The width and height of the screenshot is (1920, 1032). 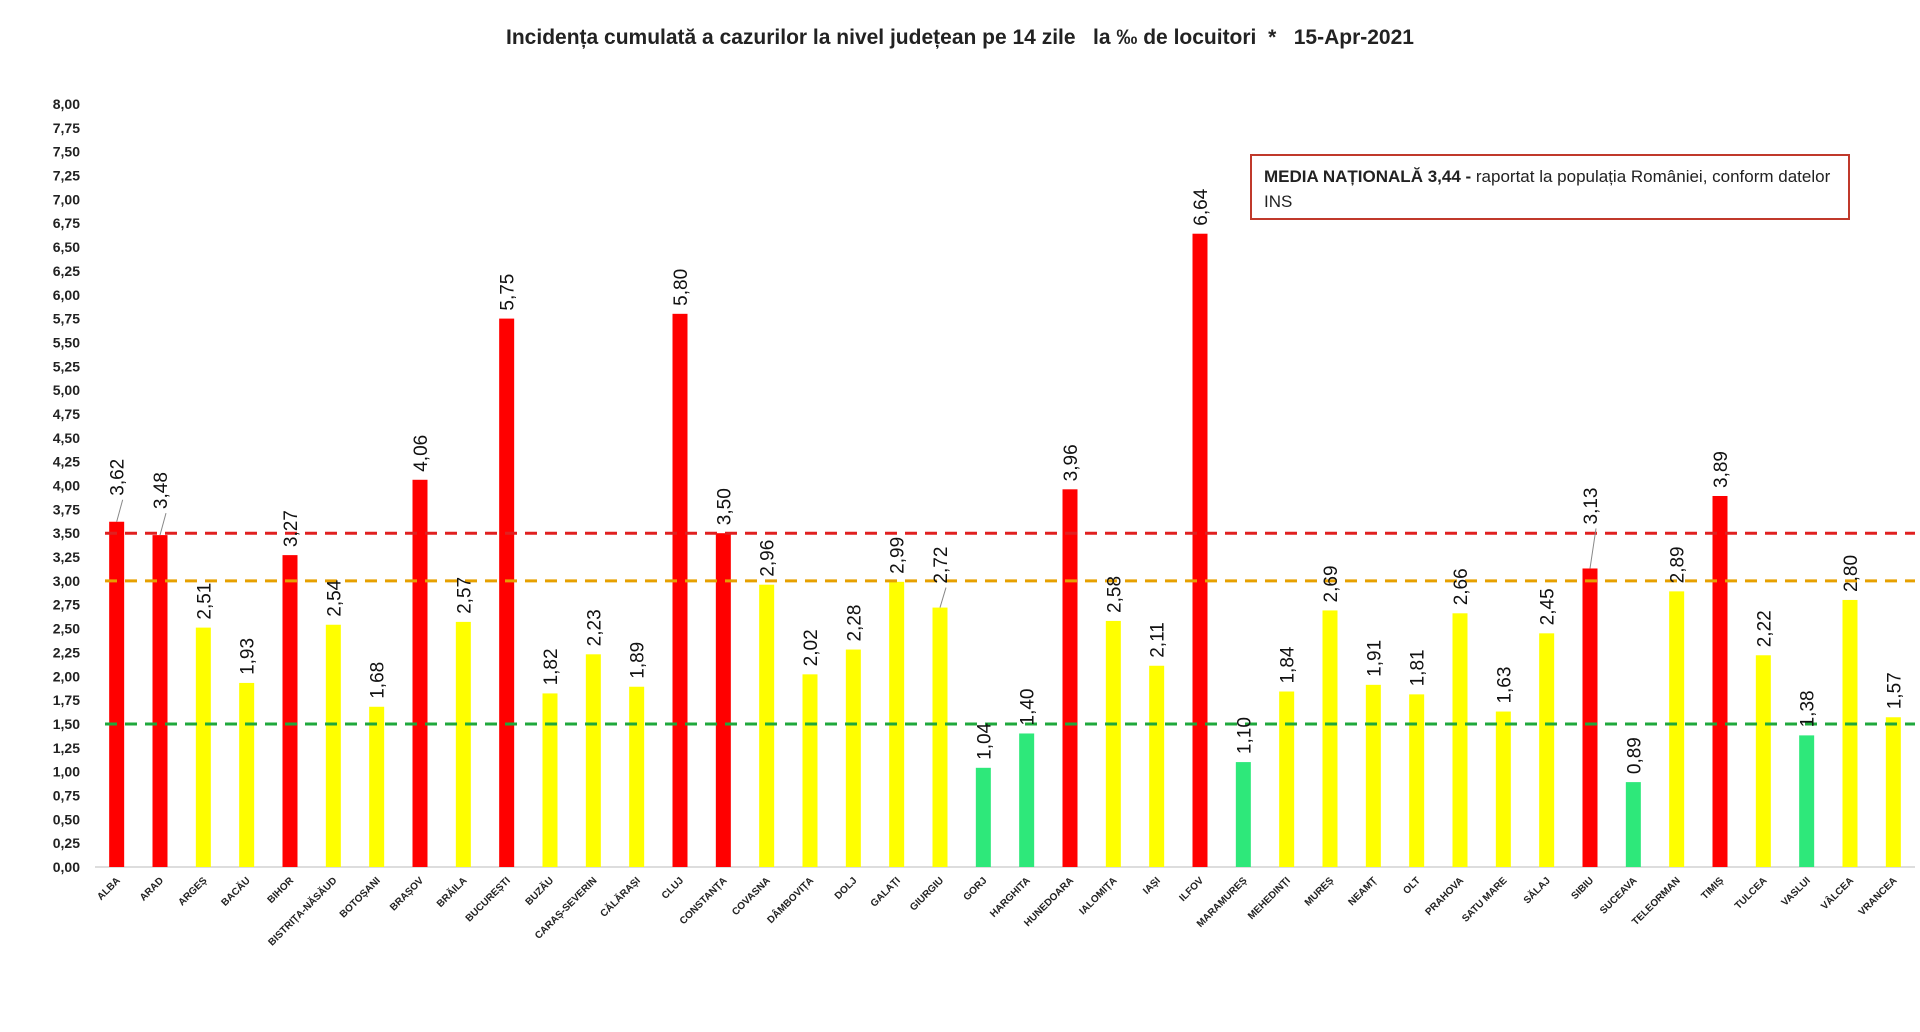 I want to click on y-tick-label: 4,75, so click(x=66, y=414).